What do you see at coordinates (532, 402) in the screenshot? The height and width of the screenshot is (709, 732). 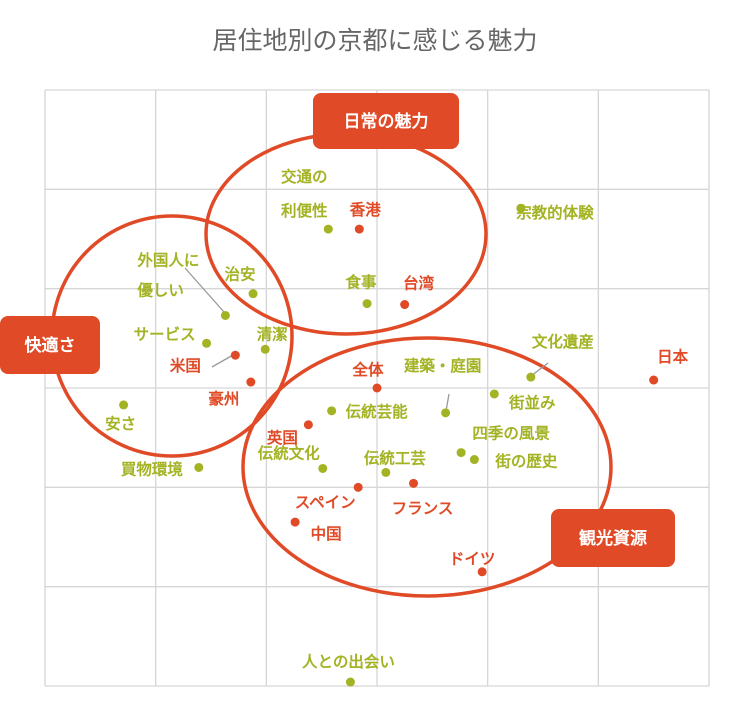 I see `point-label: 街並み` at bounding box center [532, 402].